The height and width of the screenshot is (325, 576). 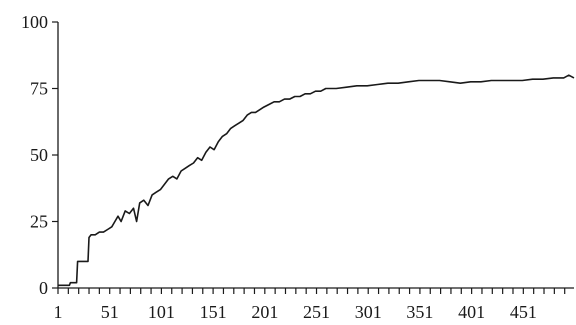 What do you see at coordinates (368, 312) in the screenshot?
I see `x-tick-label: 301` at bounding box center [368, 312].